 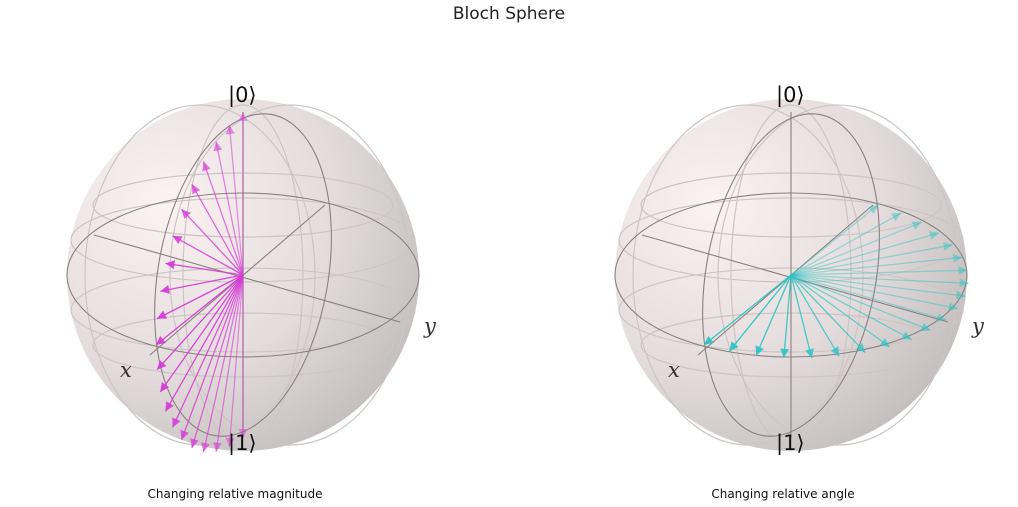 What do you see at coordinates (247, 278) in the screenshot?
I see `y-axis` at bounding box center [247, 278].